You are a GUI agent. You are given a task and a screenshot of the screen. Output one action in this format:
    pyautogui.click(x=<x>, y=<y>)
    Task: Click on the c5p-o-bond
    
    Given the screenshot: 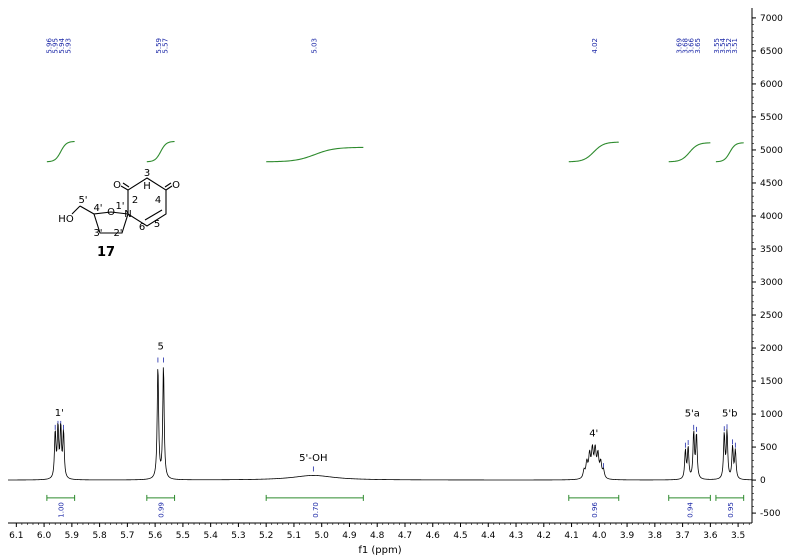 What is the action you would take?
    pyautogui.click(x=76, y=210)
    